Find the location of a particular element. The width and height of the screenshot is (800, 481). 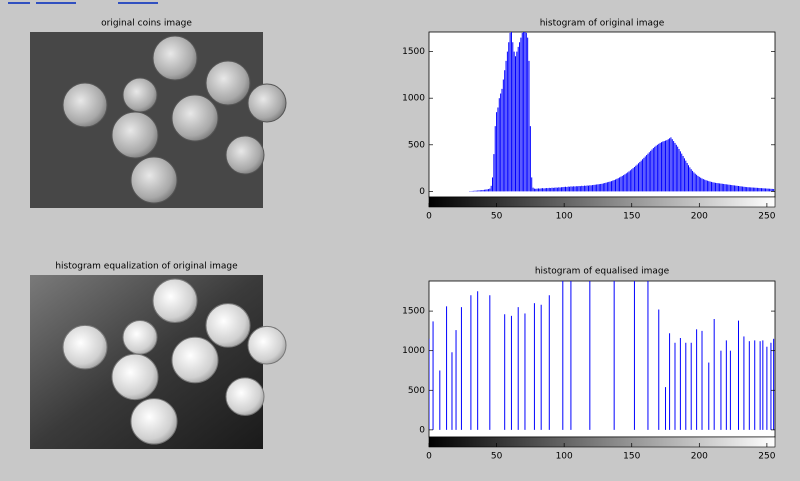

plot-area is located at coordinates (602, 359).